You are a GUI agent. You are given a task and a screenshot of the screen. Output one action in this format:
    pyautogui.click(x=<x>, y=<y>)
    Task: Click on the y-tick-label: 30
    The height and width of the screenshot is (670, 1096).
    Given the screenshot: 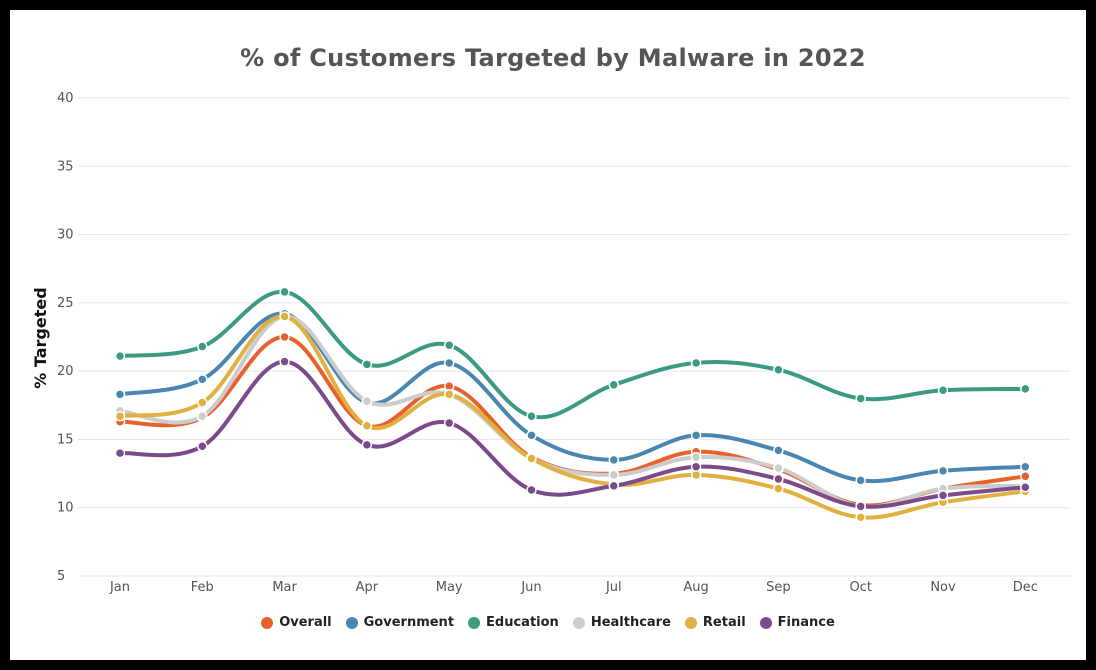 What is the action you would take?
    pyautogui.click(x=65, y=235)
    